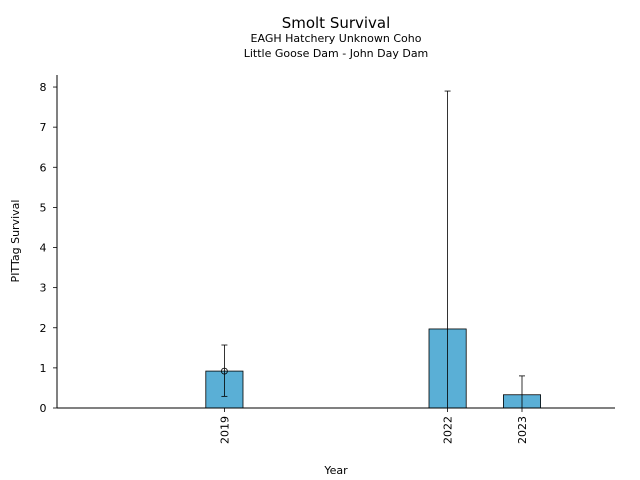 This screenshot has width=640, height=480. I want to click on y-tick-label-6: 6, so click(43, 167).